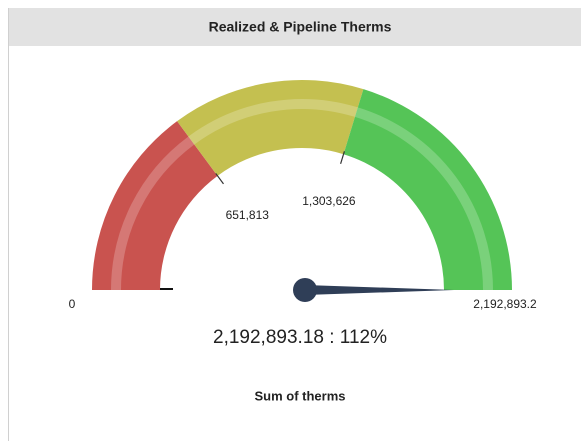  I want to click on tick-label: 651,813, so click(248, 215).